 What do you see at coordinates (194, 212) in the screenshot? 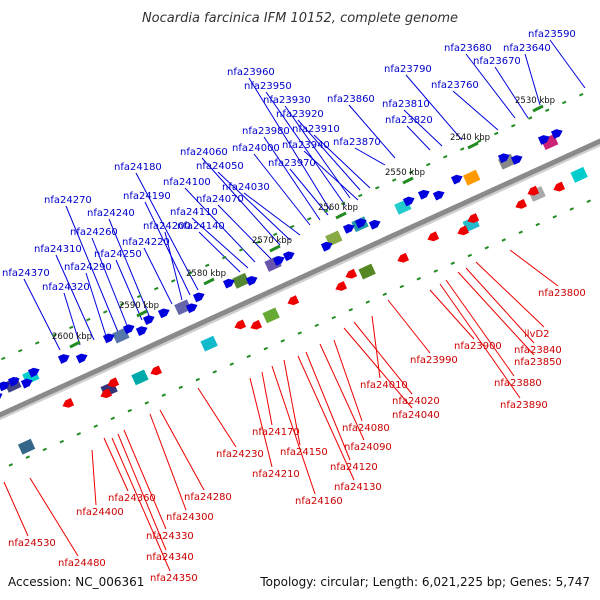
I see `gene-label: nfa24110` at bounding box center [194, 212].